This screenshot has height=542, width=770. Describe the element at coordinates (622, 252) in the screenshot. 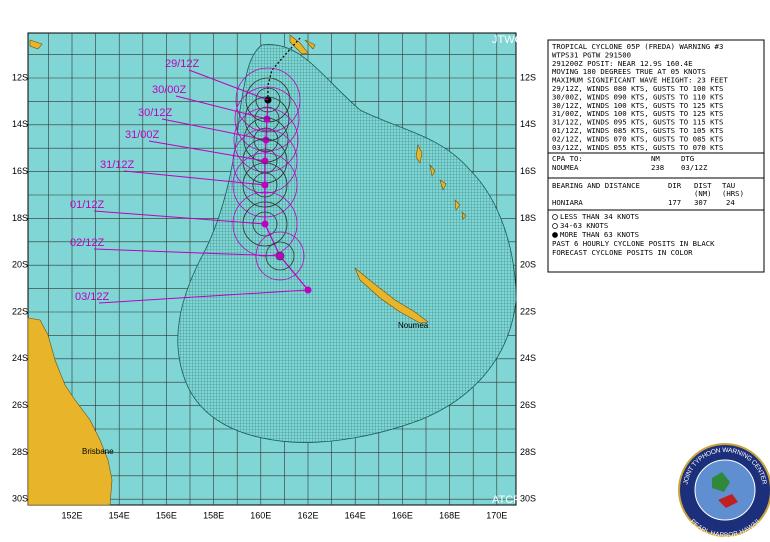

I see `legend-line: FORECAST CYCLONE POSITS IN COLOR` at that location.